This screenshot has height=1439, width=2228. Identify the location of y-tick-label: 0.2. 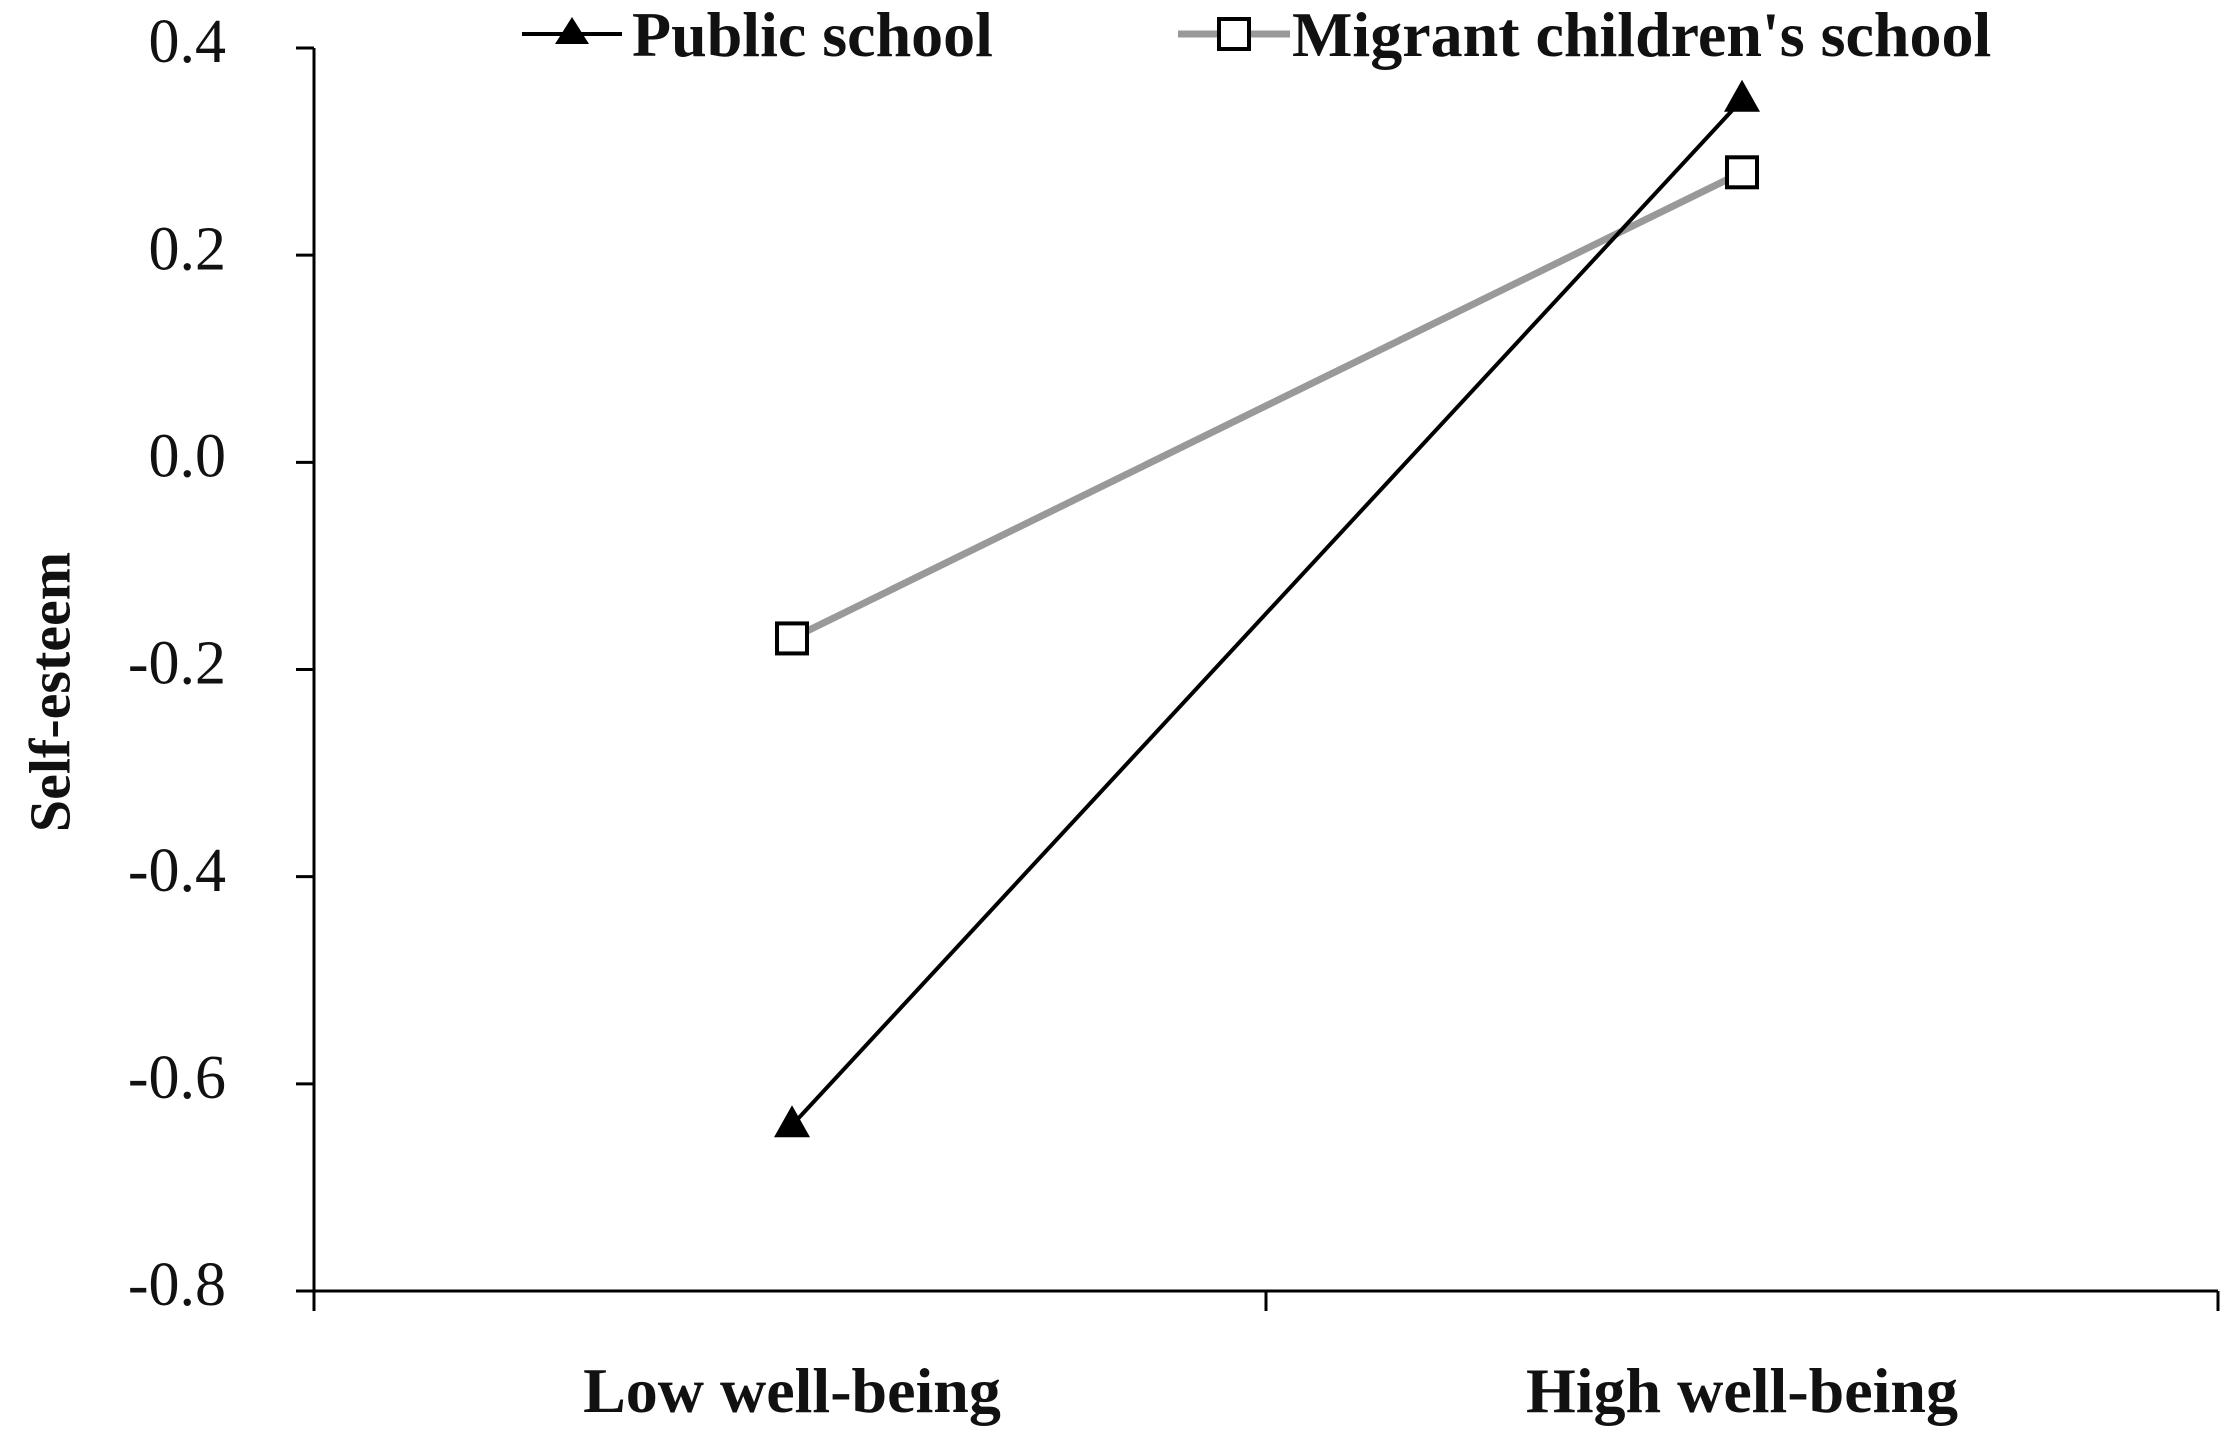
(188, 249).